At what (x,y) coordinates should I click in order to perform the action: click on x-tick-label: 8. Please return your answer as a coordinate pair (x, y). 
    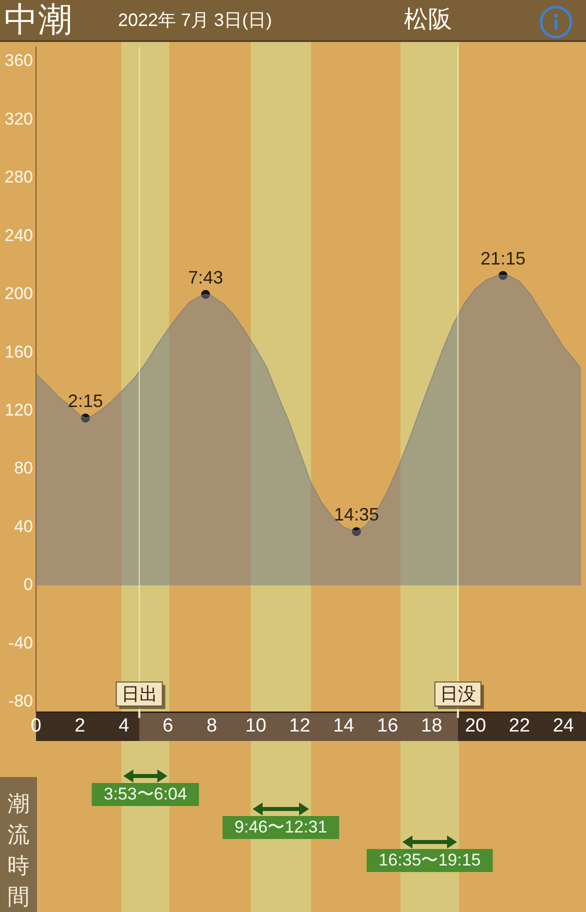
    Looking at the image, I should click on (212, 726).